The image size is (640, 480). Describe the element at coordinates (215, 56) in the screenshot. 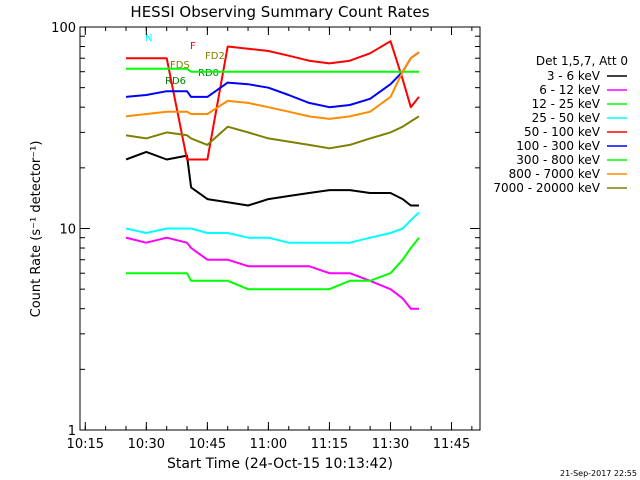

I see `flag-label-fd2: FD2` at that location.